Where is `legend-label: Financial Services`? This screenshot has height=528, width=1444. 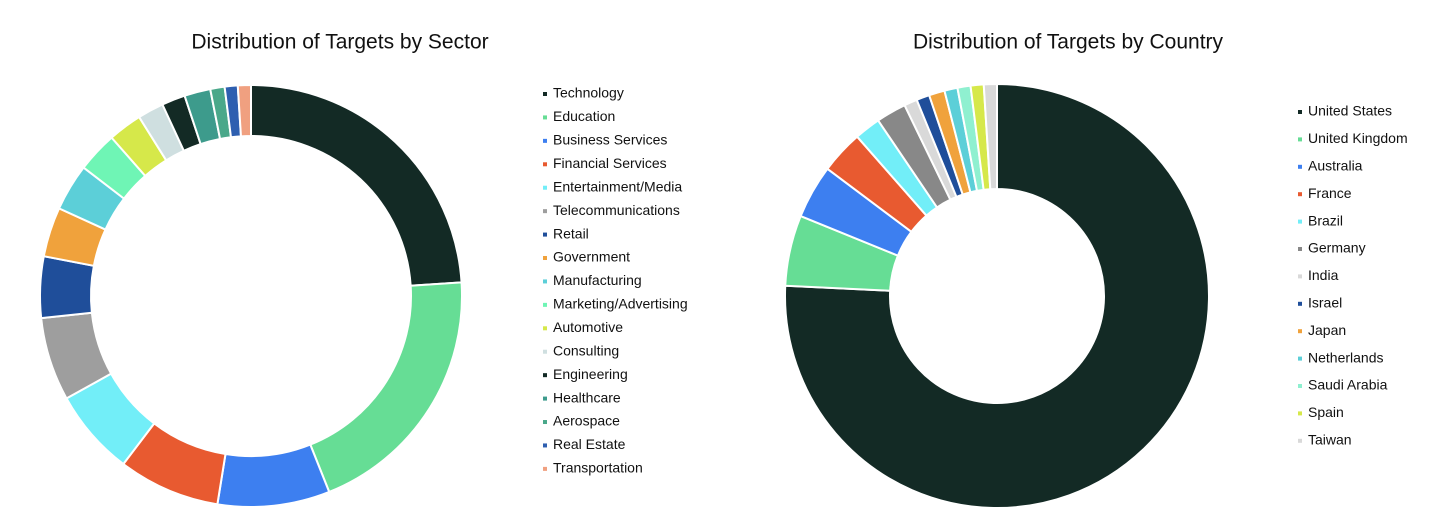
legend-label: Financial Services is located at coordinates (610, 163).